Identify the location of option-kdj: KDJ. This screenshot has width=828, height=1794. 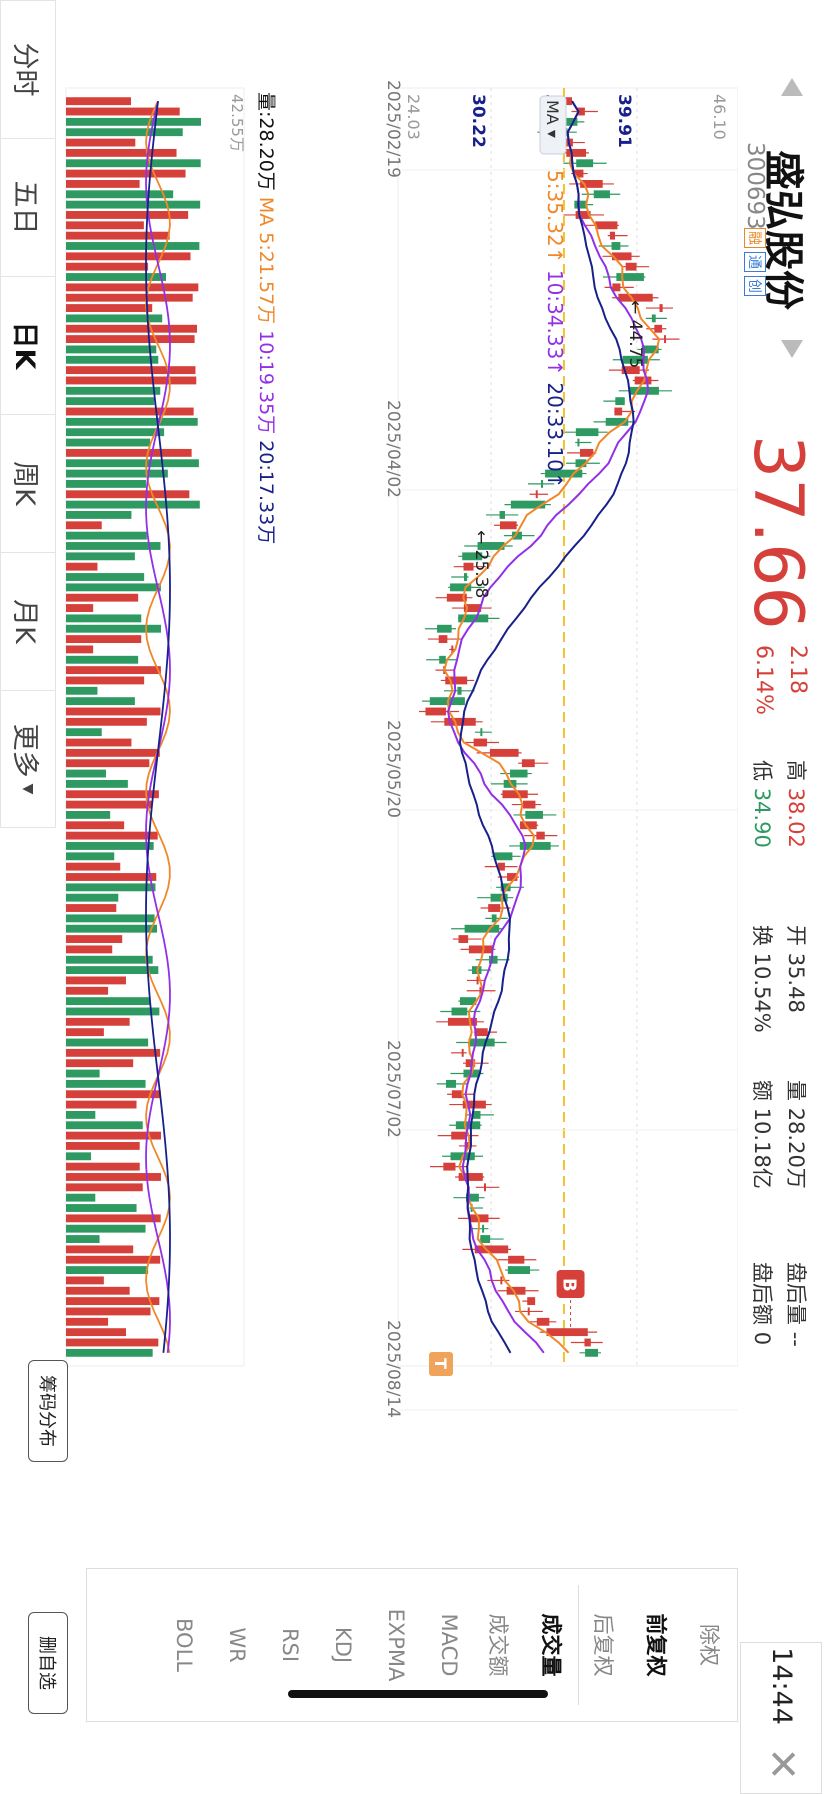
(343, 1645).